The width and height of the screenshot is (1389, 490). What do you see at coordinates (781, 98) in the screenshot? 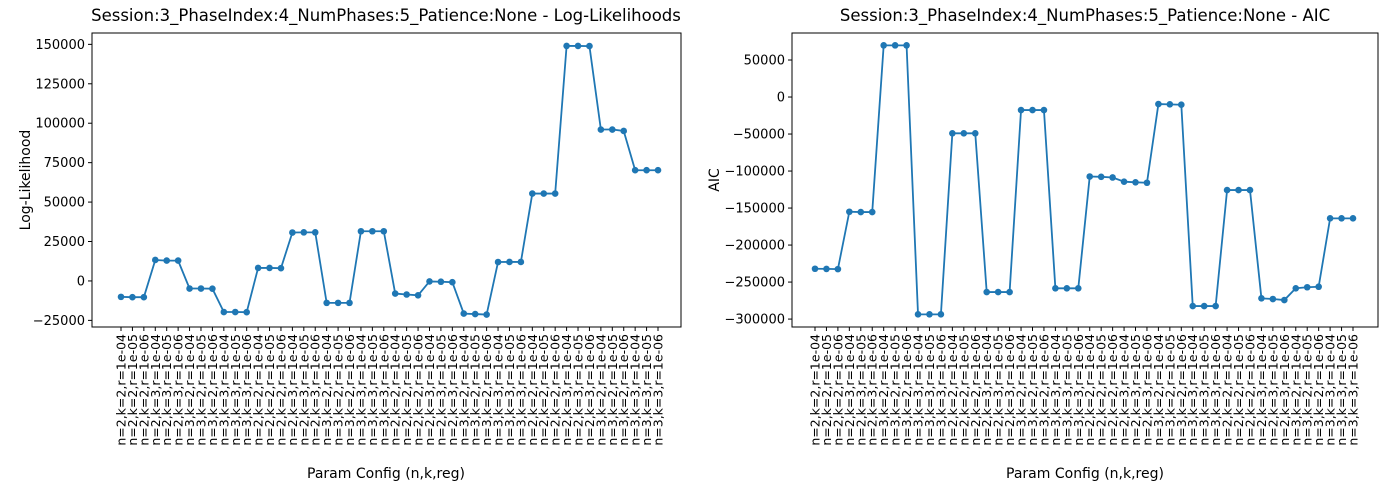
I see `svg-text: 0` at bounding box center [781, 98].